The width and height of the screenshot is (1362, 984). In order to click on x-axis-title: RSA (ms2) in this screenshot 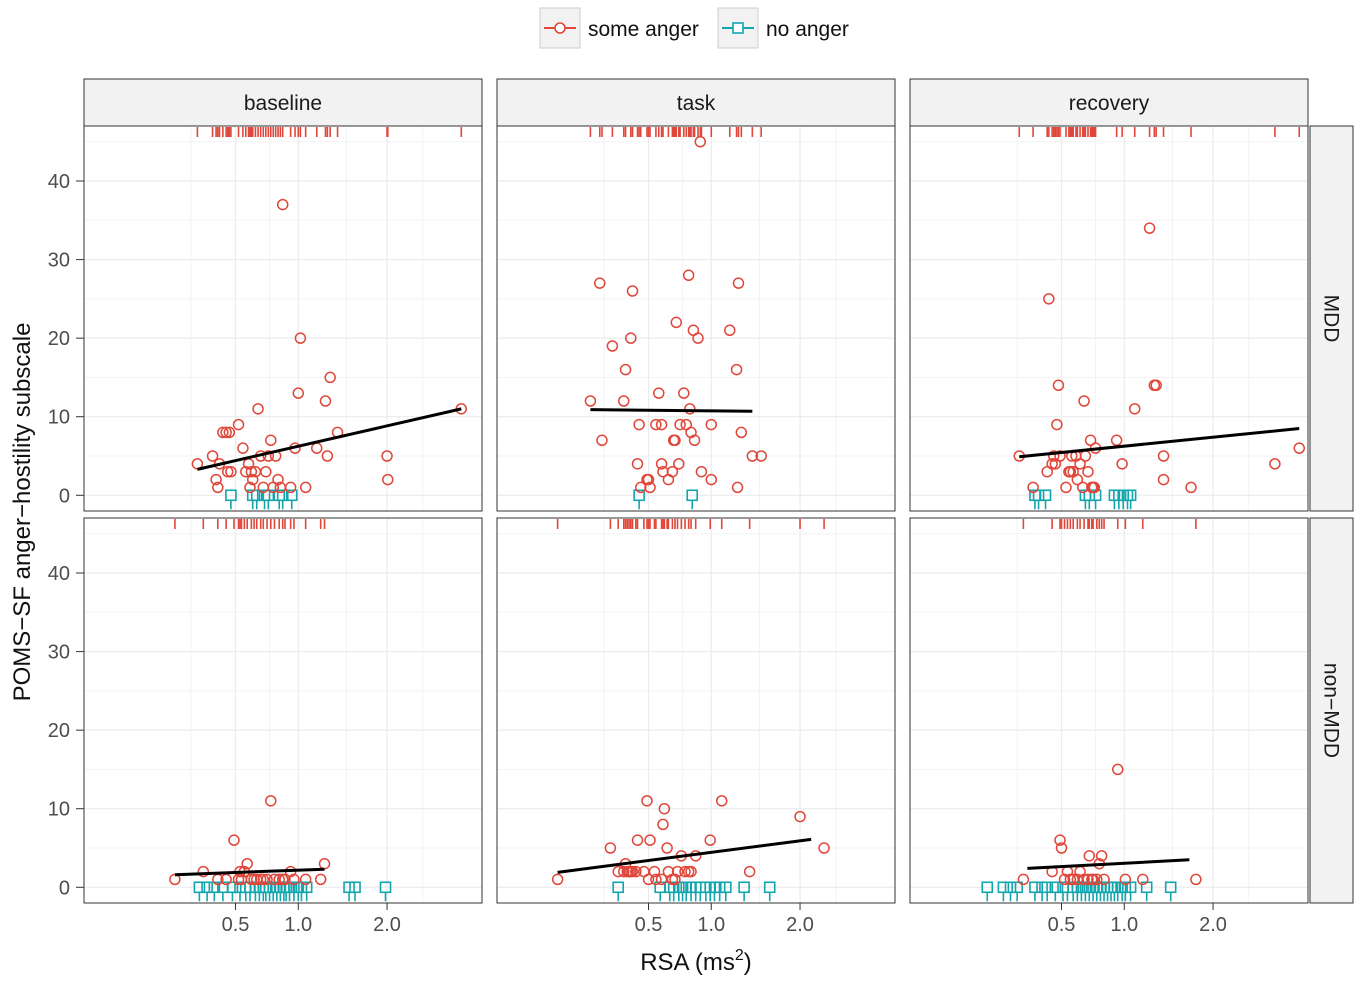, I will do `click(696, 961)`.